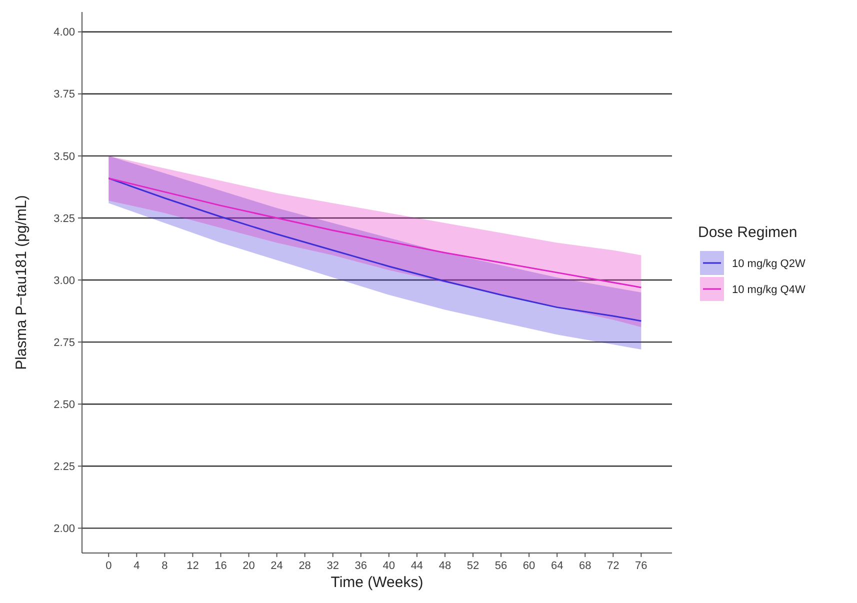  I want to click on y-tick-label: 2.75, so click(64, 342).